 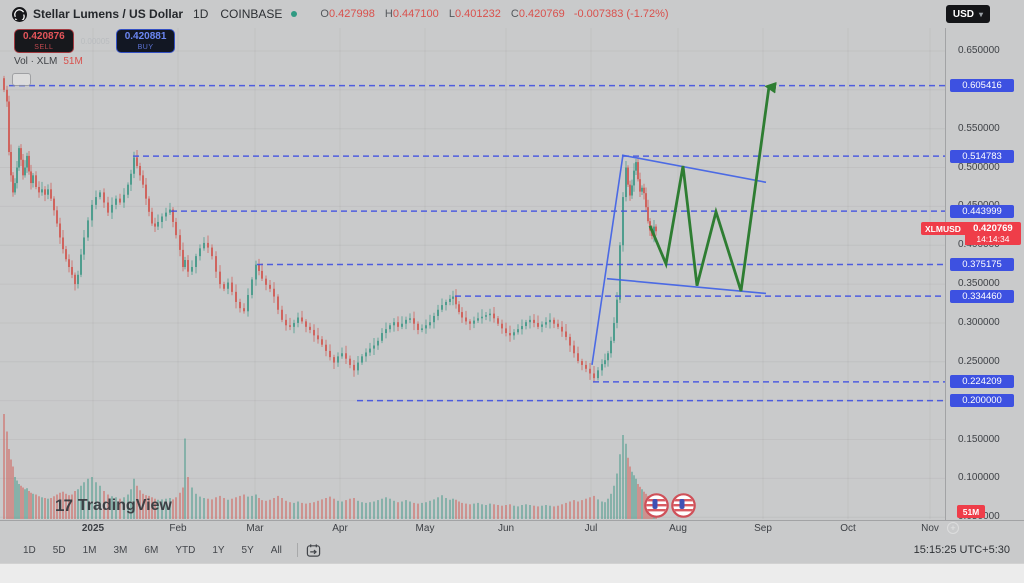 What do you see at coordinates (218, 550) in the screenshot?
I see `range-button-1y: 1Y` at bounding box center [218, 550].